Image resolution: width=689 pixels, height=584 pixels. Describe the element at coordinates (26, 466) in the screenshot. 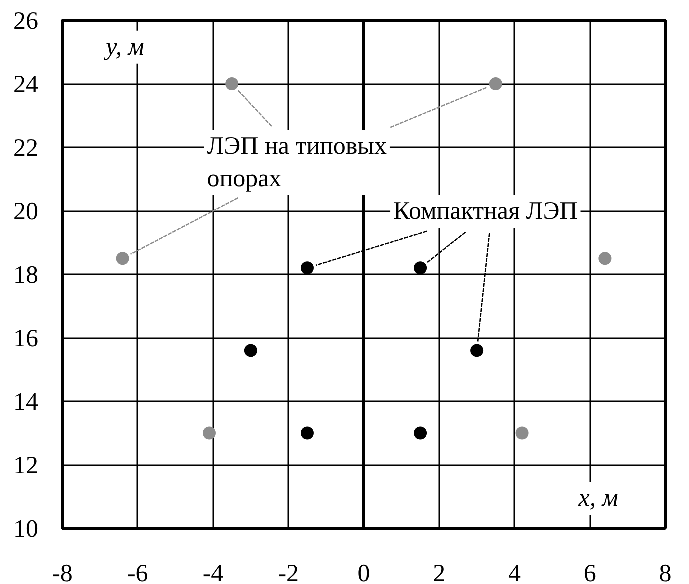

I see `y-tick-label: 12` at that location.